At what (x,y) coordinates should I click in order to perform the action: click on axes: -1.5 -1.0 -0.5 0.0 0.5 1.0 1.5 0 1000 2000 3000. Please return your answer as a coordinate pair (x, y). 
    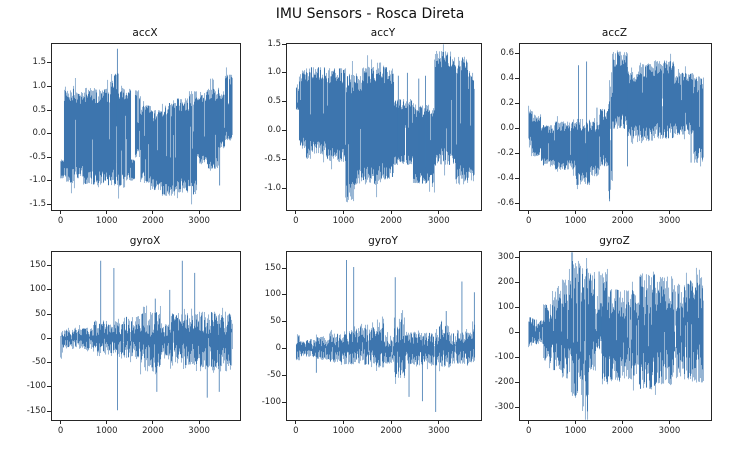
    Looking at the image, I should click on (135, 134).